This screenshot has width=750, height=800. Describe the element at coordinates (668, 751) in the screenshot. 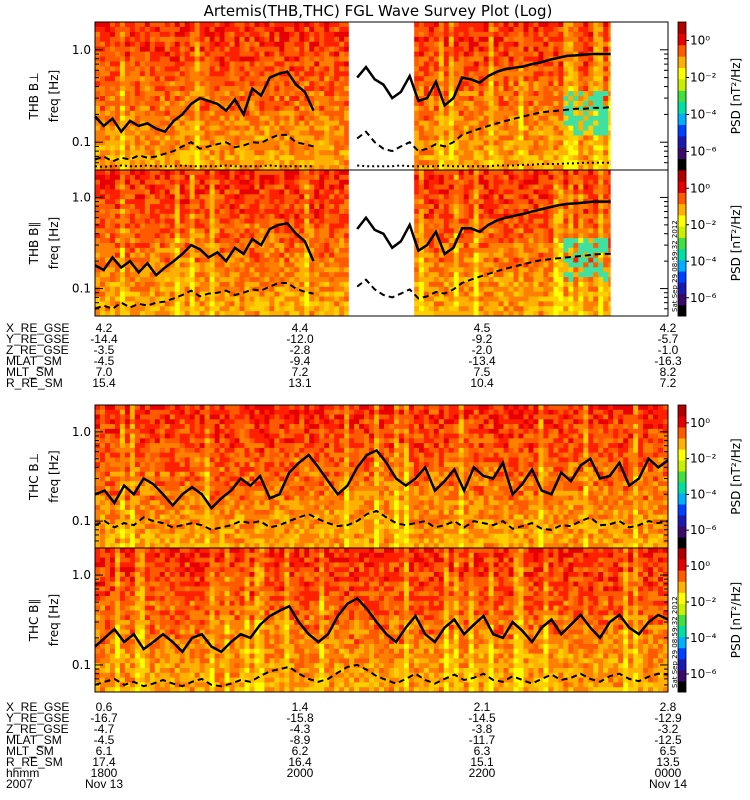

I see `ephemeris-value: 6.5` at that location.